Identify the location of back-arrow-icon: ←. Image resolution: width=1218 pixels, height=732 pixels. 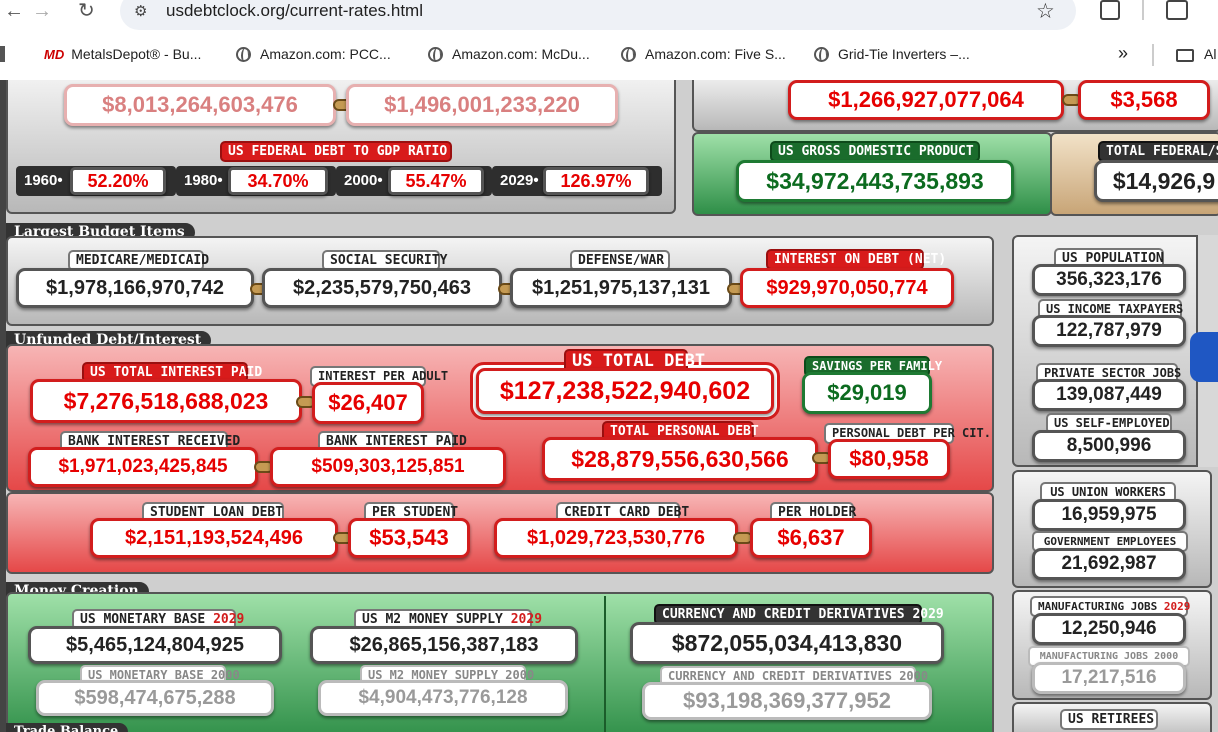
(14, 11).